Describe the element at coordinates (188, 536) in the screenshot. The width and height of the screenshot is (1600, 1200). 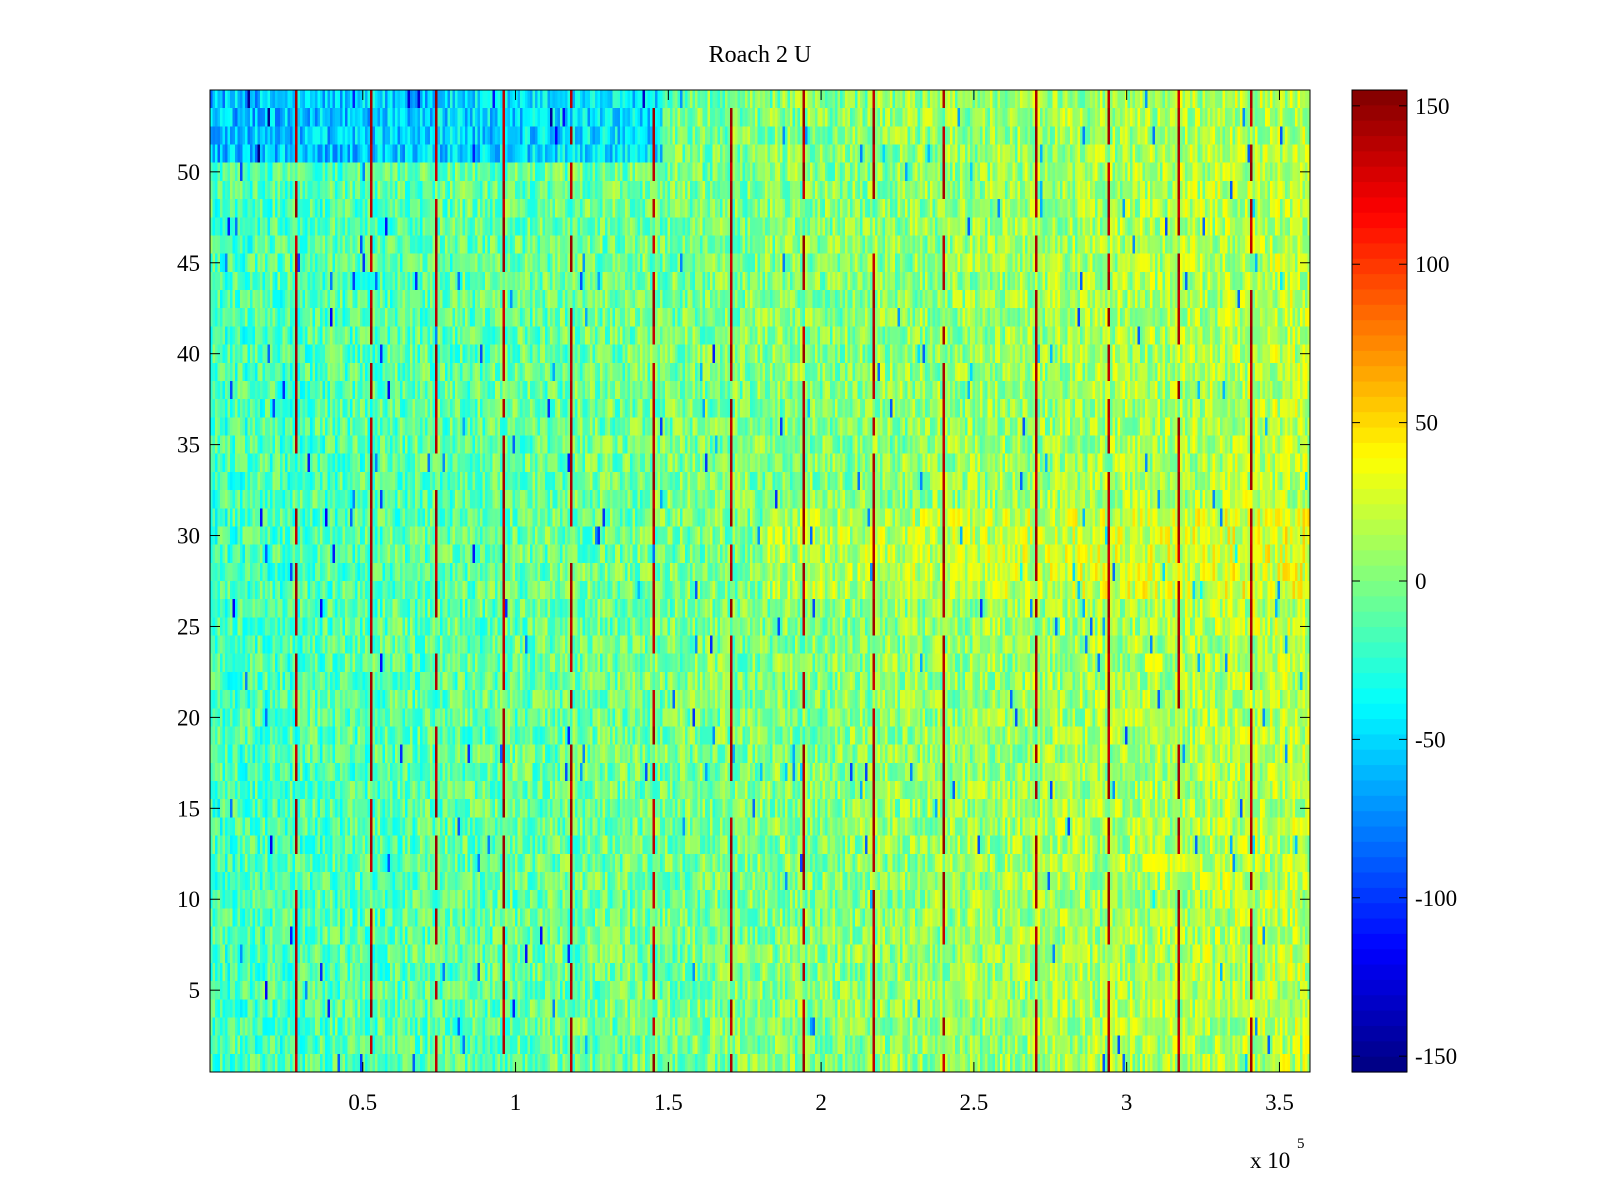
I see `y-tick-label: 30` at that location.